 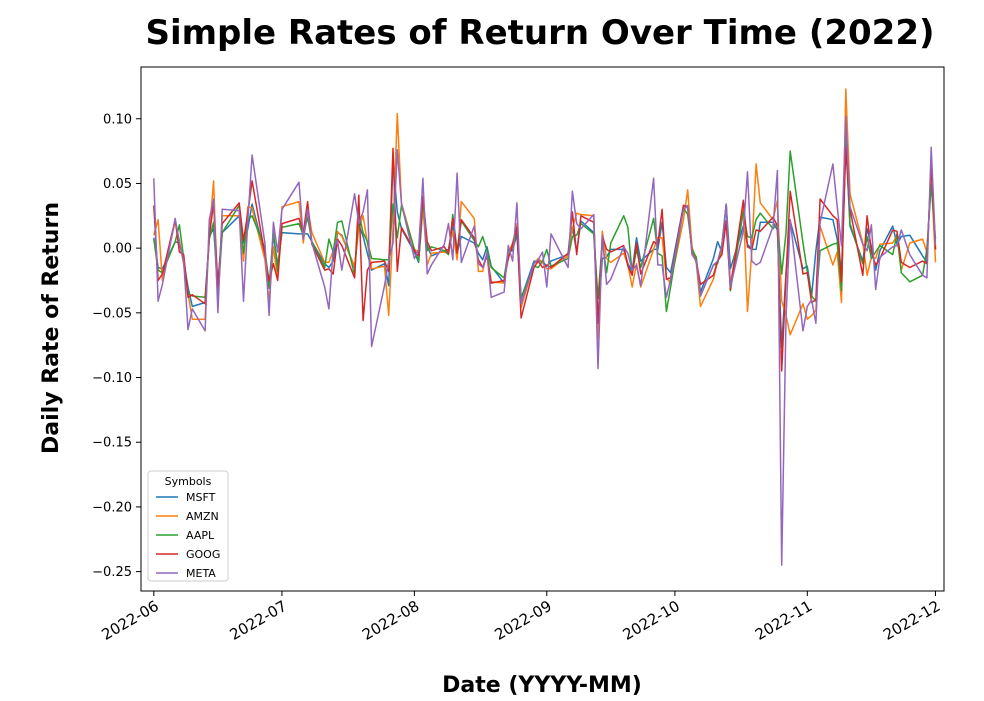 I want to click on x-axis-label: Date (YYYY-MM), so click(x=542, y=685).